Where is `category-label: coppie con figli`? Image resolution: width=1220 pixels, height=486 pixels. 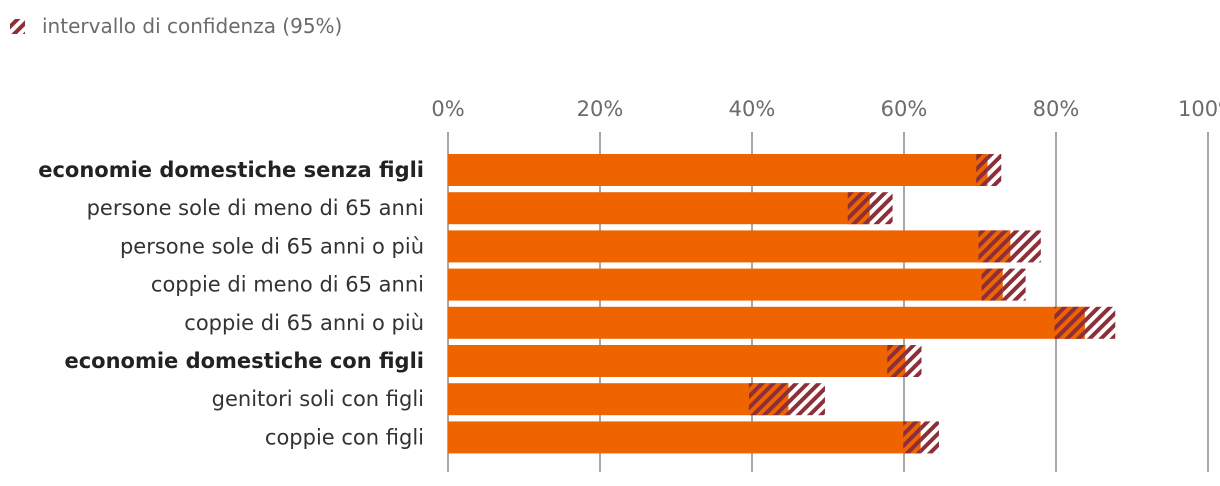
category-label: coppie con figli is located at coordinates (344, 437).